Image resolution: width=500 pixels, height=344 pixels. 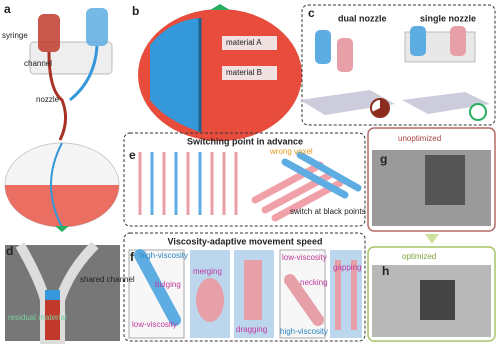 What do you see at coordinates (250, 186) in the screenshot?
I see `panel-e-art` at bounding box center [250, 186].